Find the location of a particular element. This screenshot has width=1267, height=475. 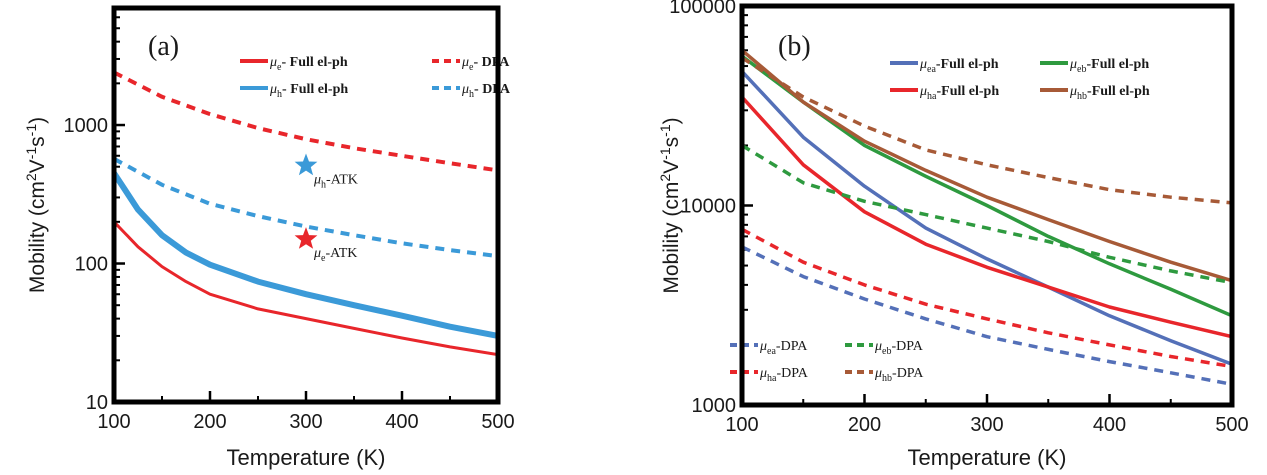

y-tick-label: 100 is located at coordinates (91, 265).